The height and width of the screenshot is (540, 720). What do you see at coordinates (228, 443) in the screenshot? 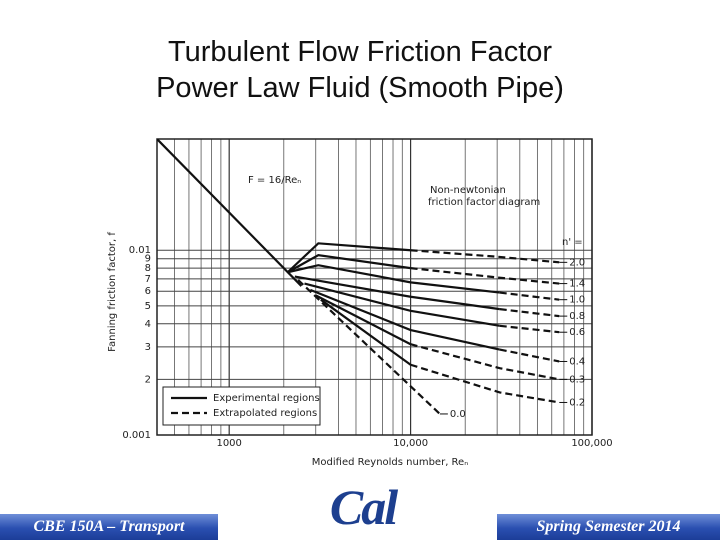
I see `x-tick-label: 1000` at bounding box center [228, 443].